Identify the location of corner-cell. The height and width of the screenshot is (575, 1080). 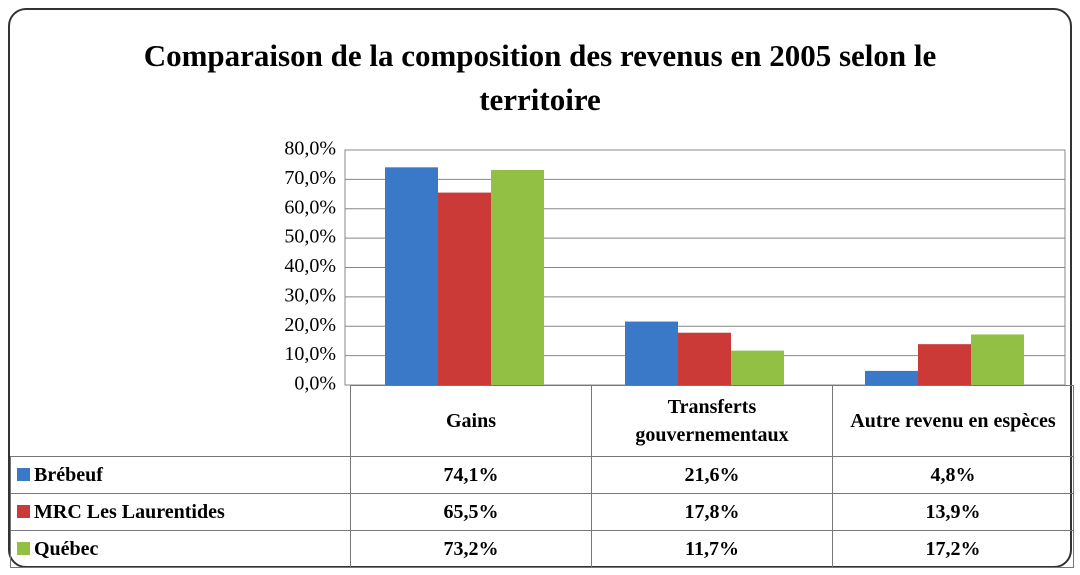
(180, 421).